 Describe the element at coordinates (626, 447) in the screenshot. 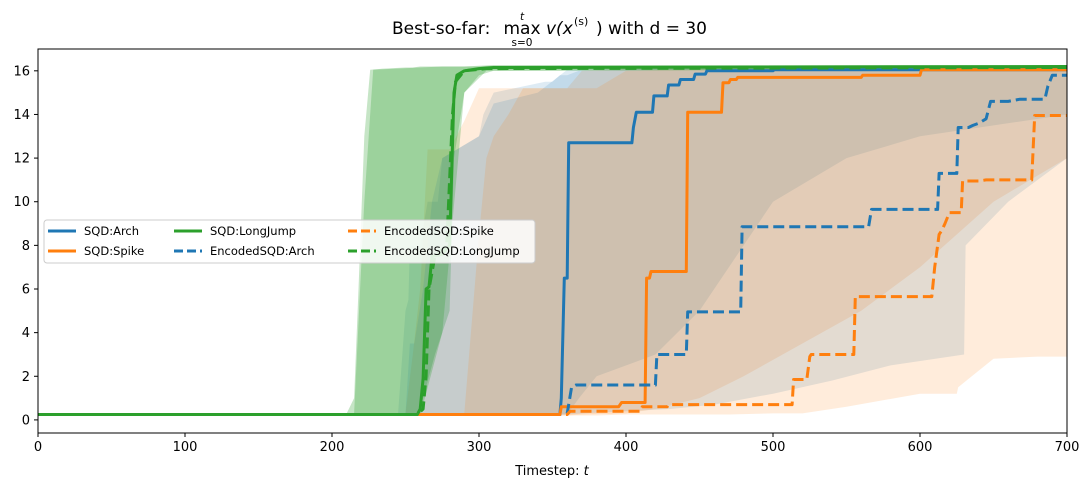

I see `x-tick-label: 400` at that location.